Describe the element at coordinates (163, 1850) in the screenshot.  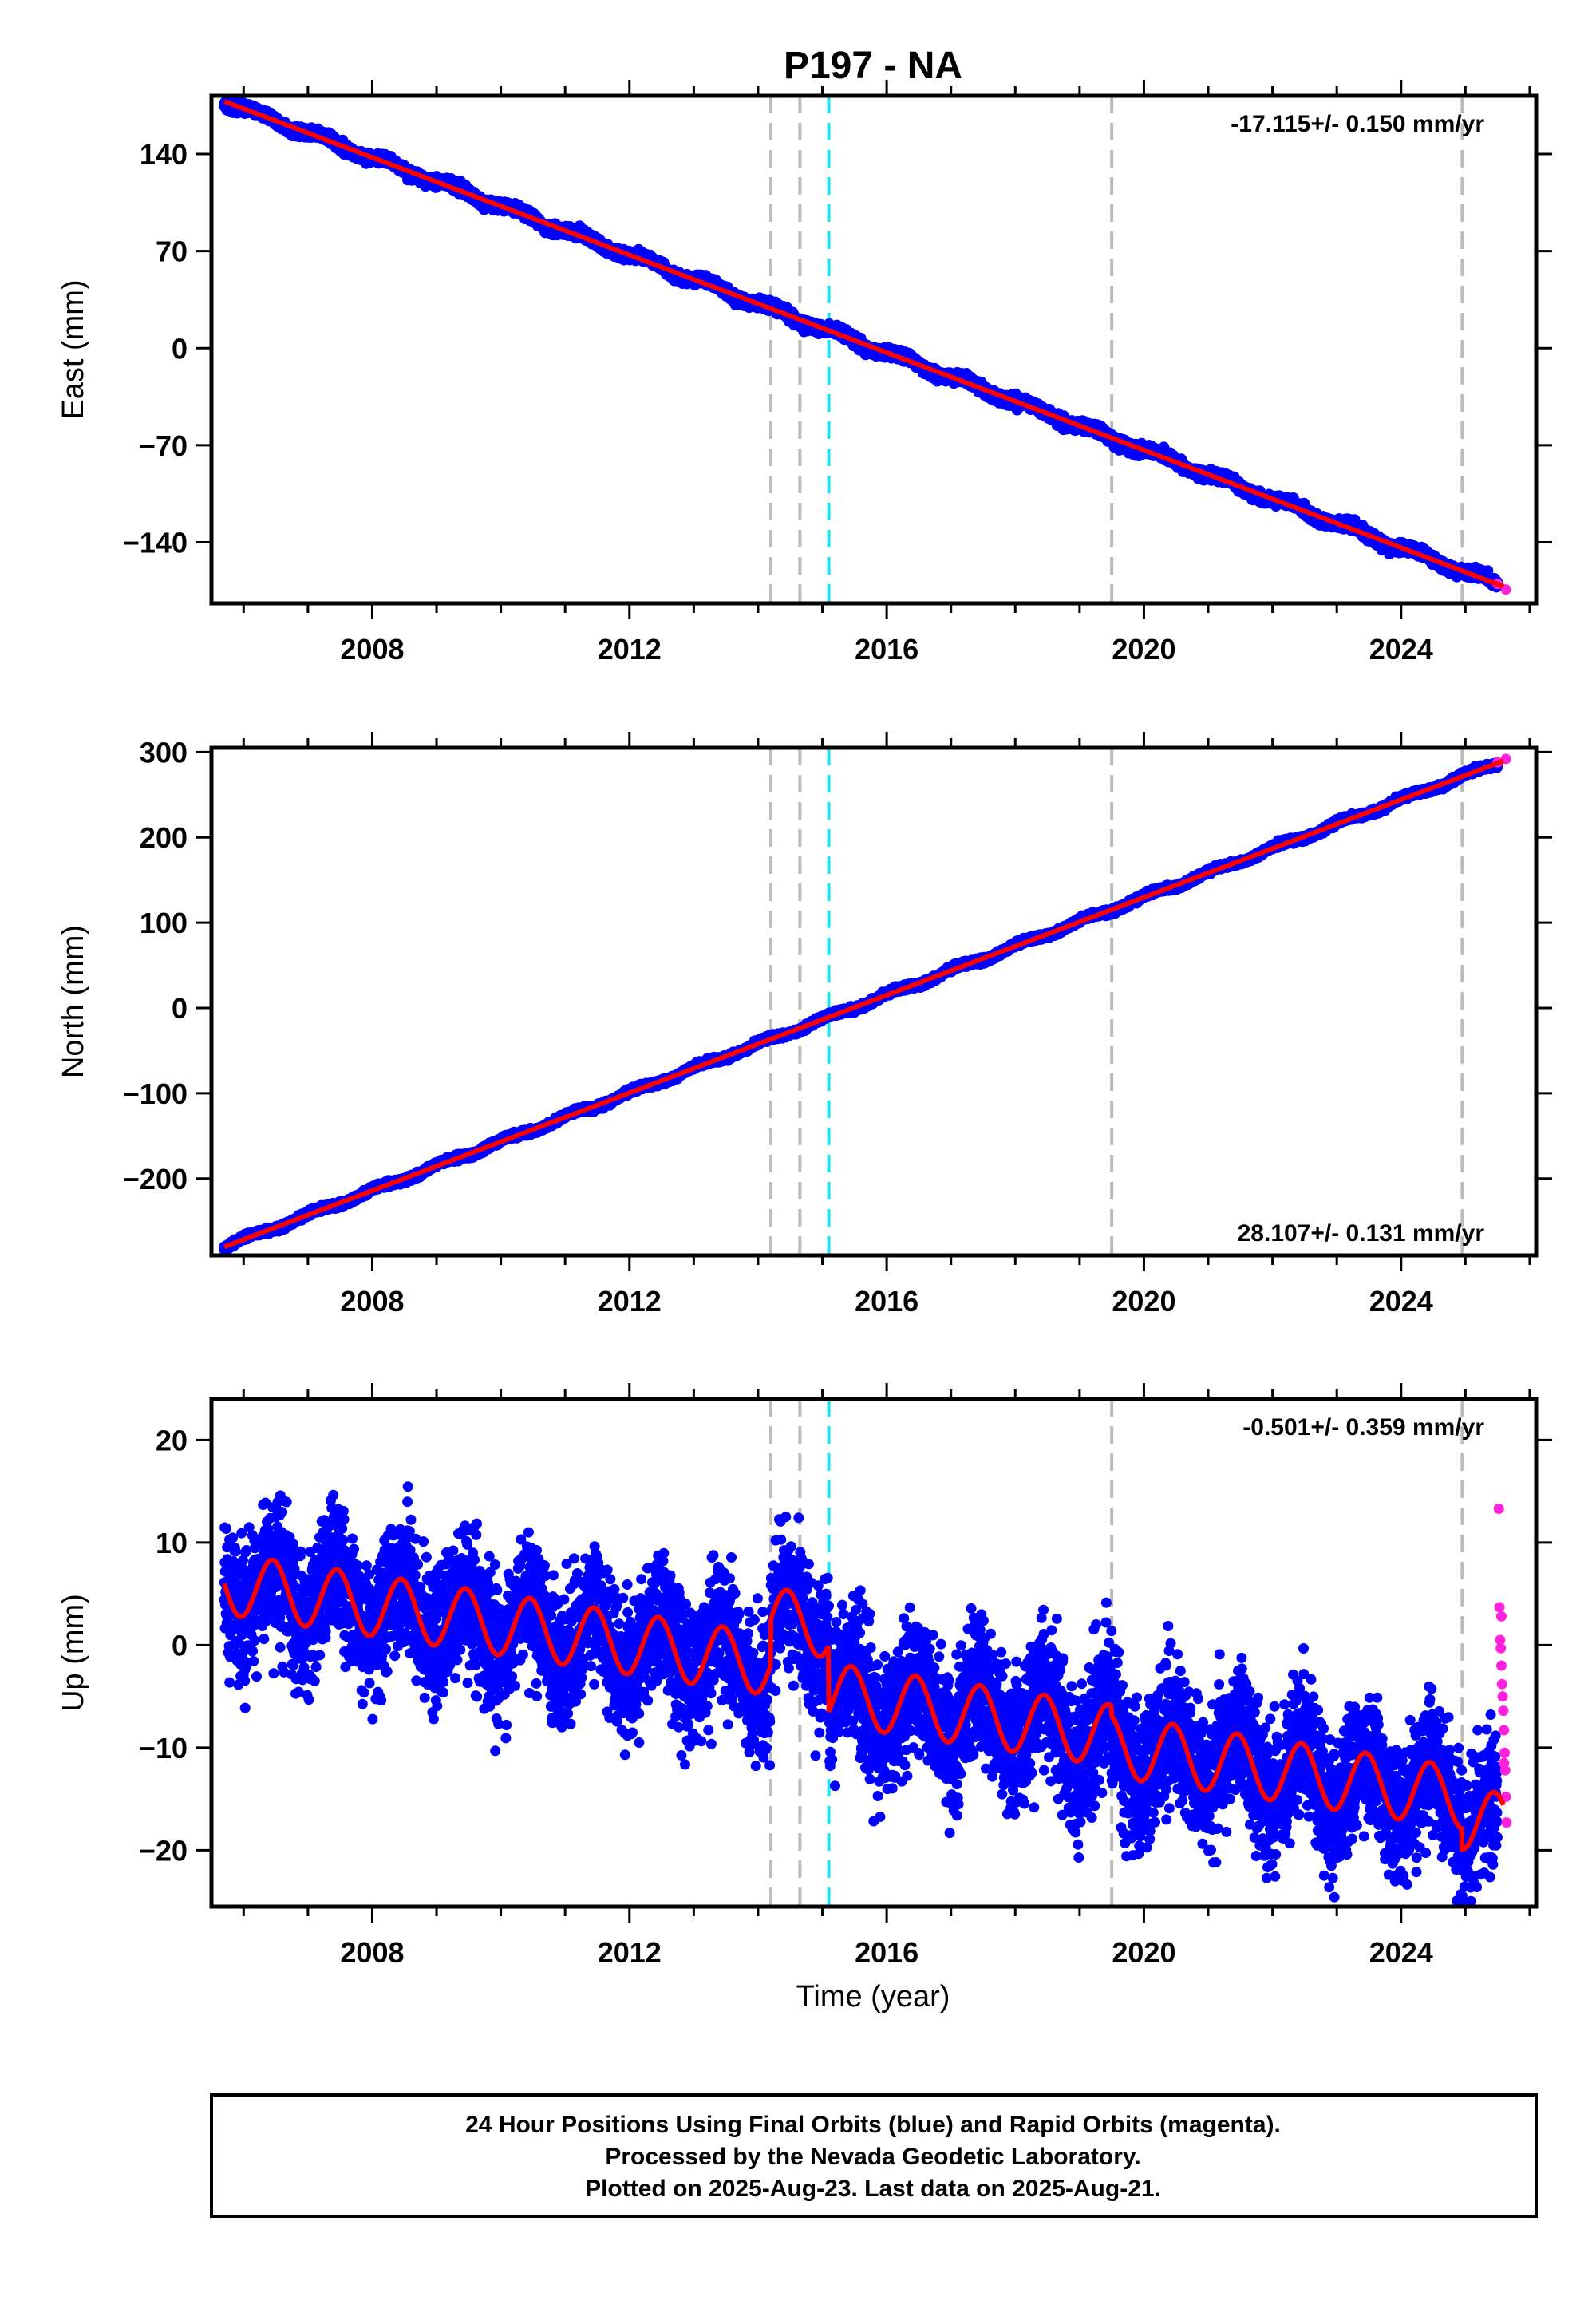
I see `y-tick-label: −20` at that location.